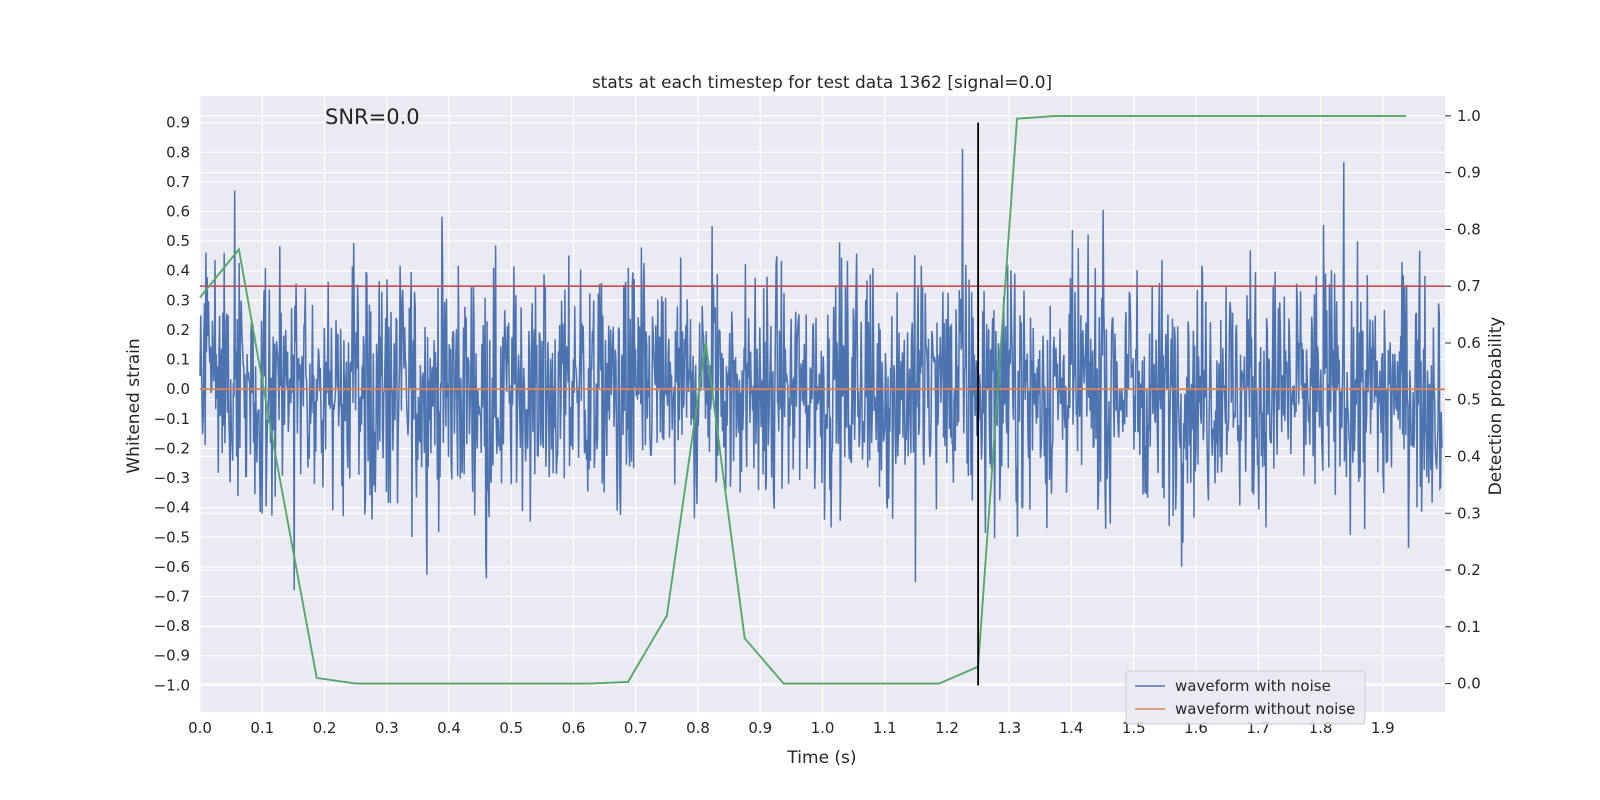 The height and width of the screenshot is (800, 1600). Describe the element at coordinates (172, 656) in the screenshot. I see `y-left-tick-label: −0.9` at that location.